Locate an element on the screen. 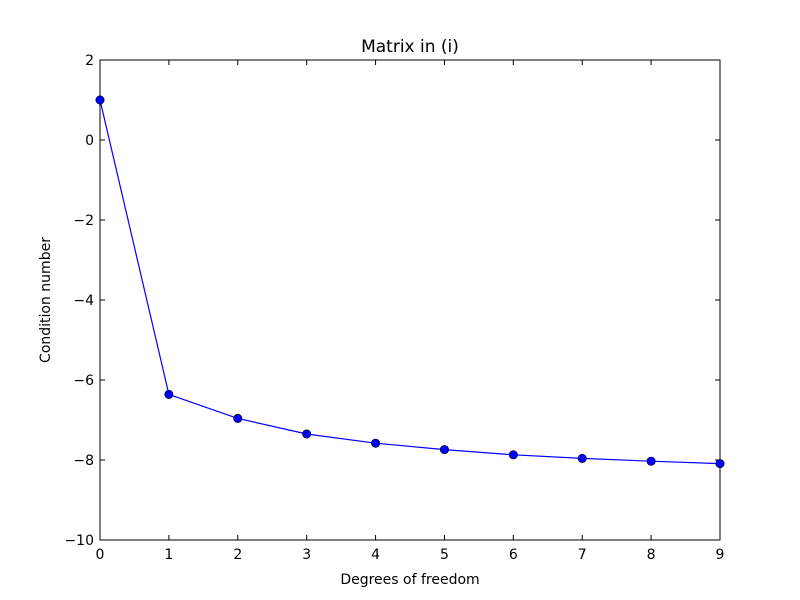 Image resolution: width=800 pixels, height=600 pixels. x-tick-label: 1 is located at coordinates (168, 555).